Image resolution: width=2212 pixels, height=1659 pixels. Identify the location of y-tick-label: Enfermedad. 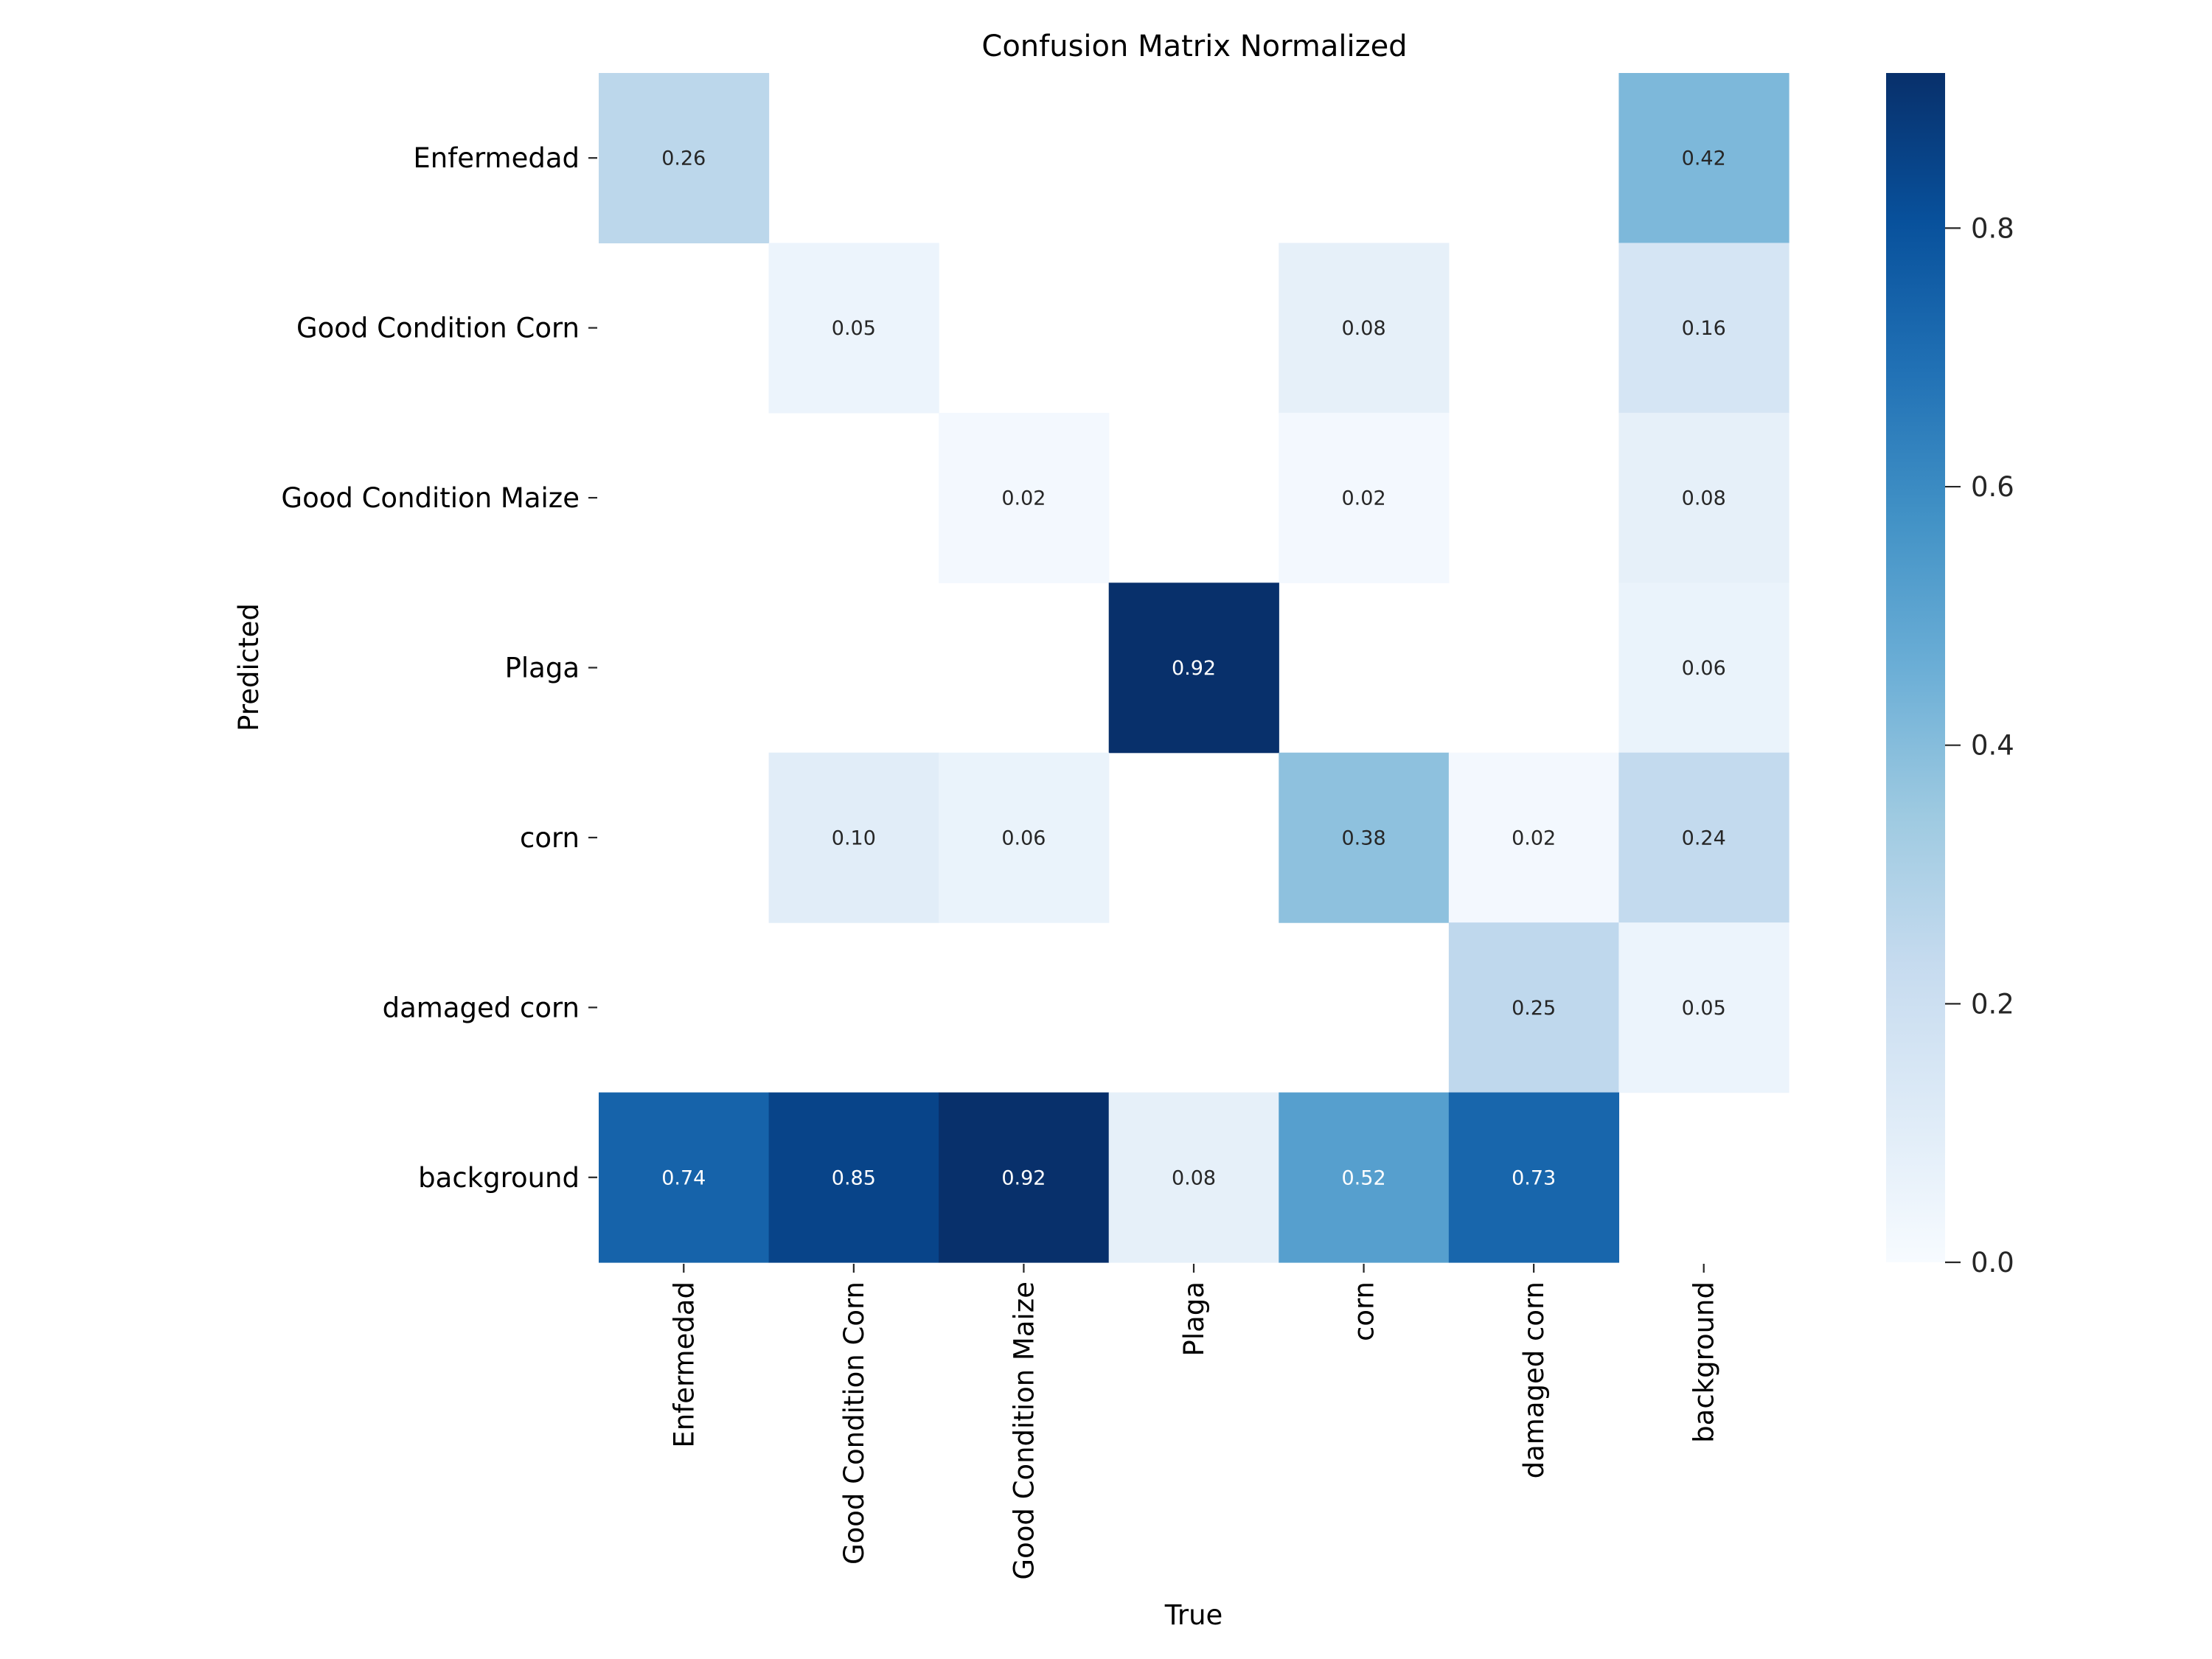
(496, 158).